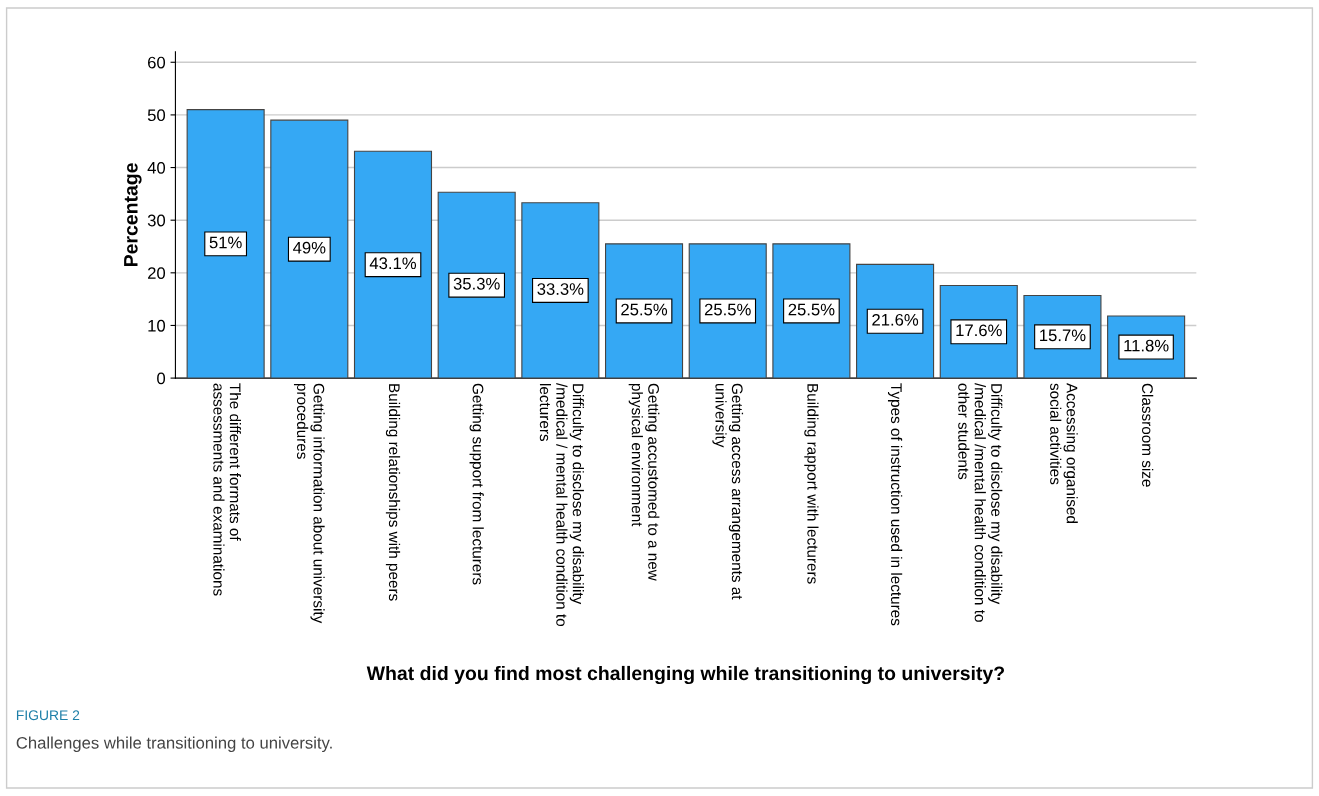 This screenshot has width=1319, height=796. I want to click on data-label: 35.3%, so click(476, 283).